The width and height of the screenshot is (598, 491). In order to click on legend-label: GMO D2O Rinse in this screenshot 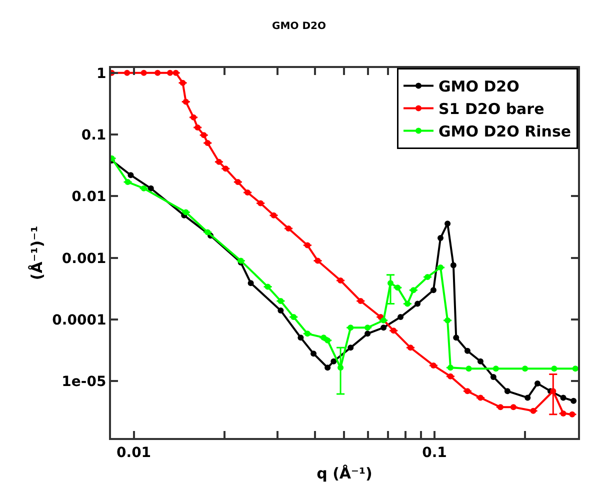, I will do `click(505, 131)`.